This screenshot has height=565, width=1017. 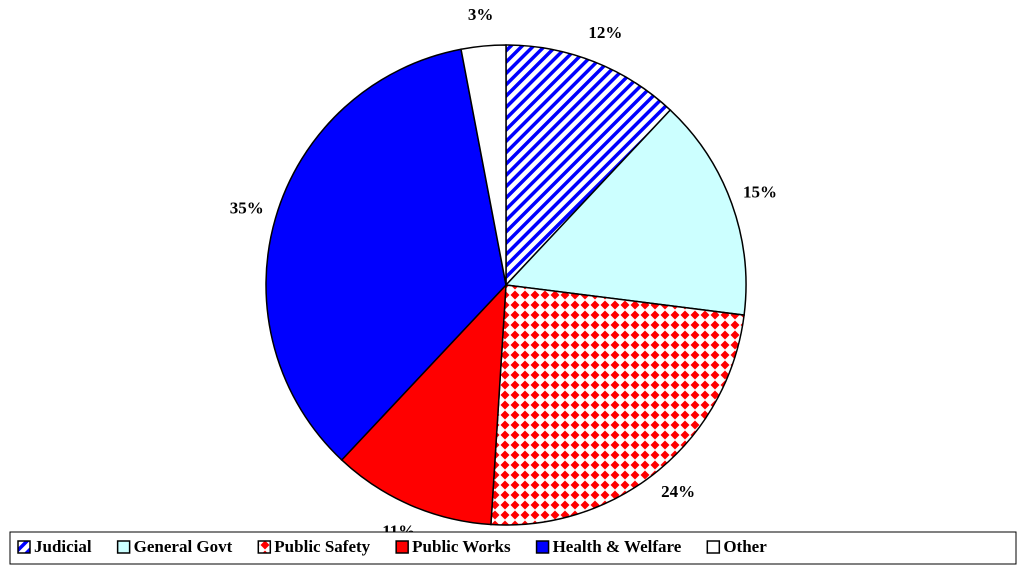 I want to click on data-label: 15%, so click(x=760, y=191).